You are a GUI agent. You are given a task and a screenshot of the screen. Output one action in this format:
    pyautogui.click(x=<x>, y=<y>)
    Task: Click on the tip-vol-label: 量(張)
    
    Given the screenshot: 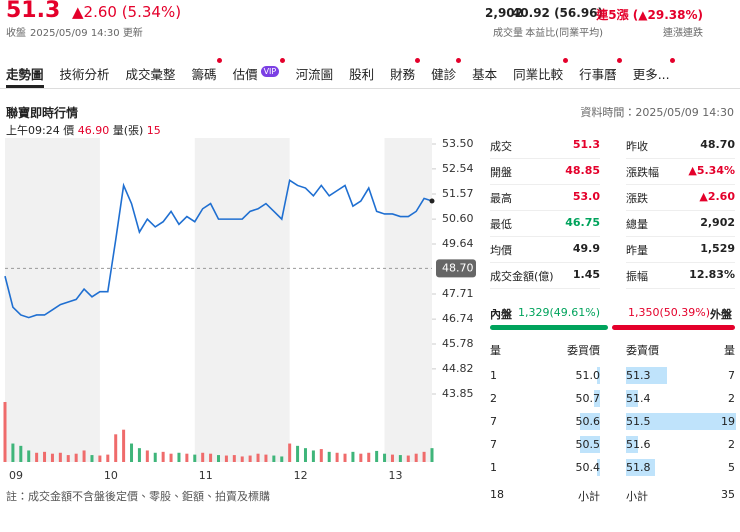 What is the action you would take?
    pyautogui.click(x=128, y=130)
    